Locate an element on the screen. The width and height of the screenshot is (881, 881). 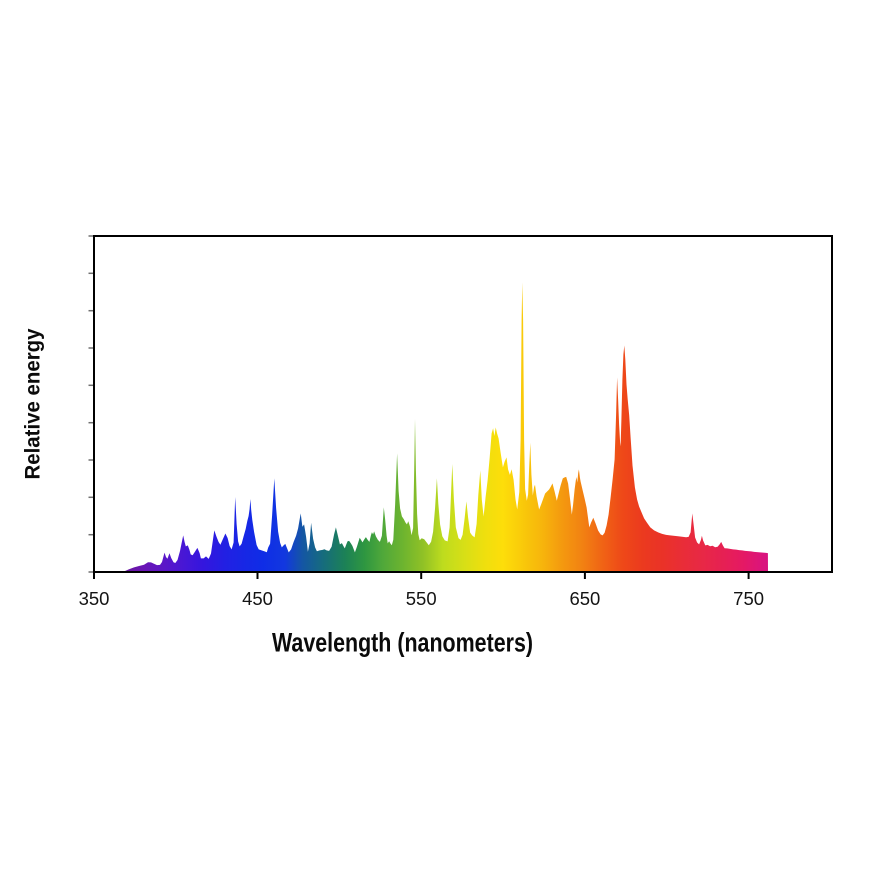
svg-text: 650 is located at coordinates (584, 598).